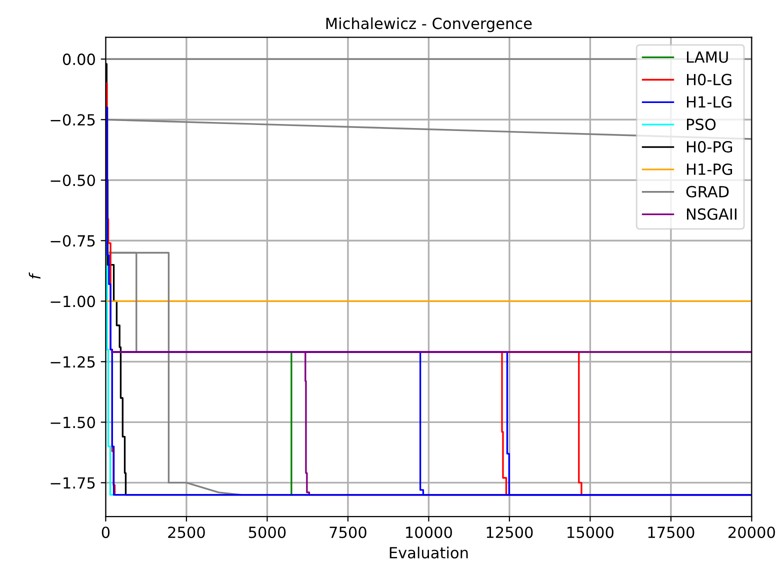 The image size is (783, 574). What do you see at coordinates (709, 102) in the screenshot?
I see `legend-label: H1-LG` at bounding box center [709, 102].